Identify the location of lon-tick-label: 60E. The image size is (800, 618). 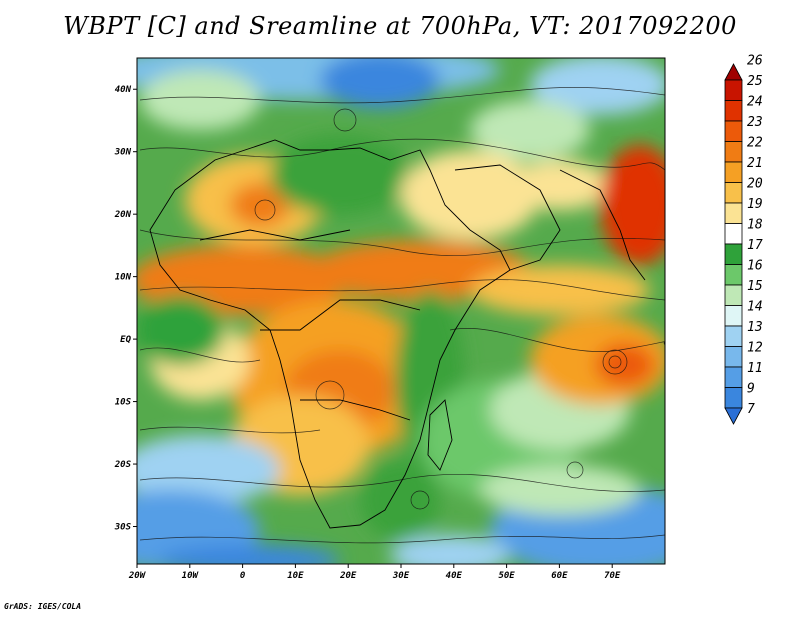
(559, 576).